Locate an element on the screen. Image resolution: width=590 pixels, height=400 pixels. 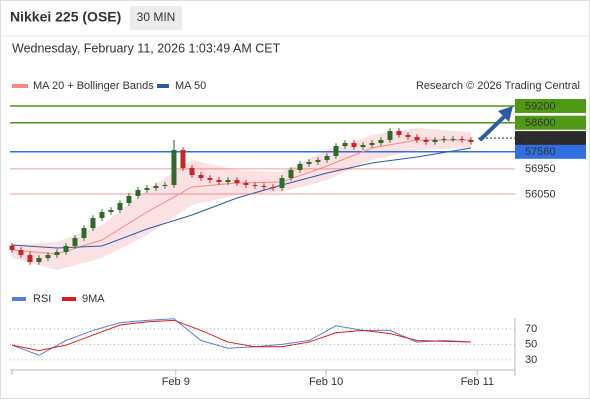
source: Research © 2026 Trading Central is located at coordinates (498, 86).